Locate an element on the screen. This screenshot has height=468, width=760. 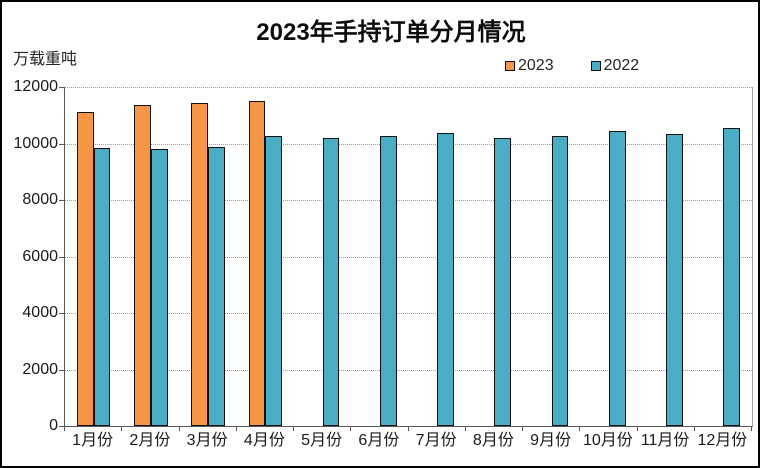
y-tick-label-6000: 6000 is located at coordinates (40, 256).